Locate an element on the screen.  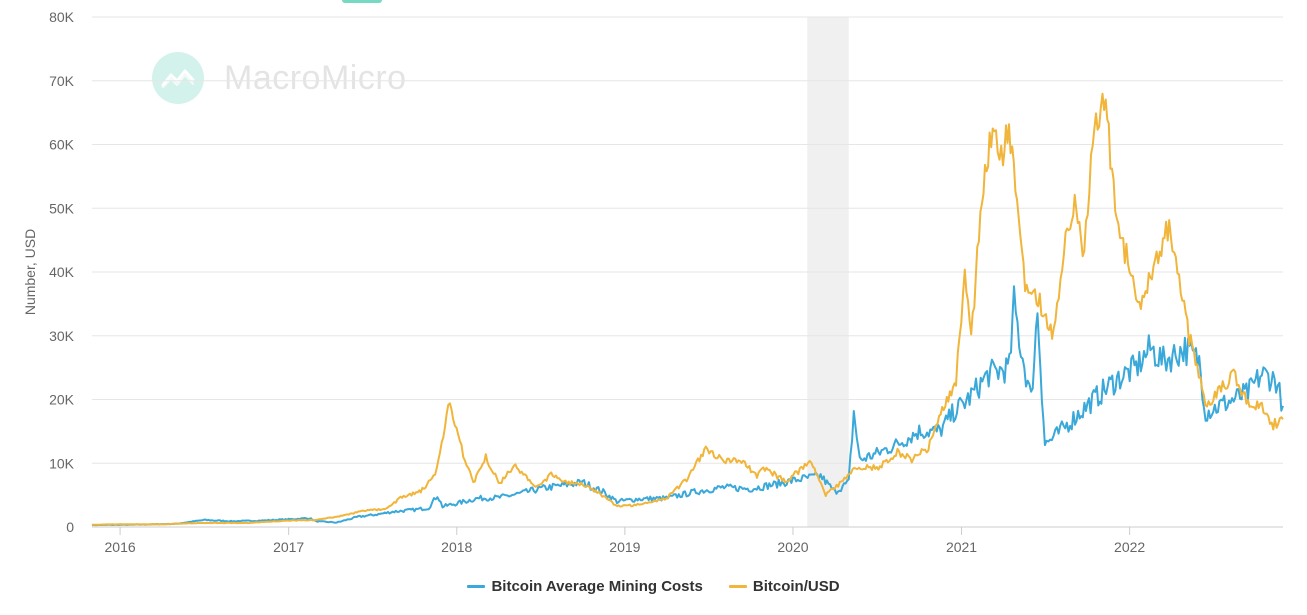
legend-label: Bitcoin/USD is located at coordinates (796, 586).